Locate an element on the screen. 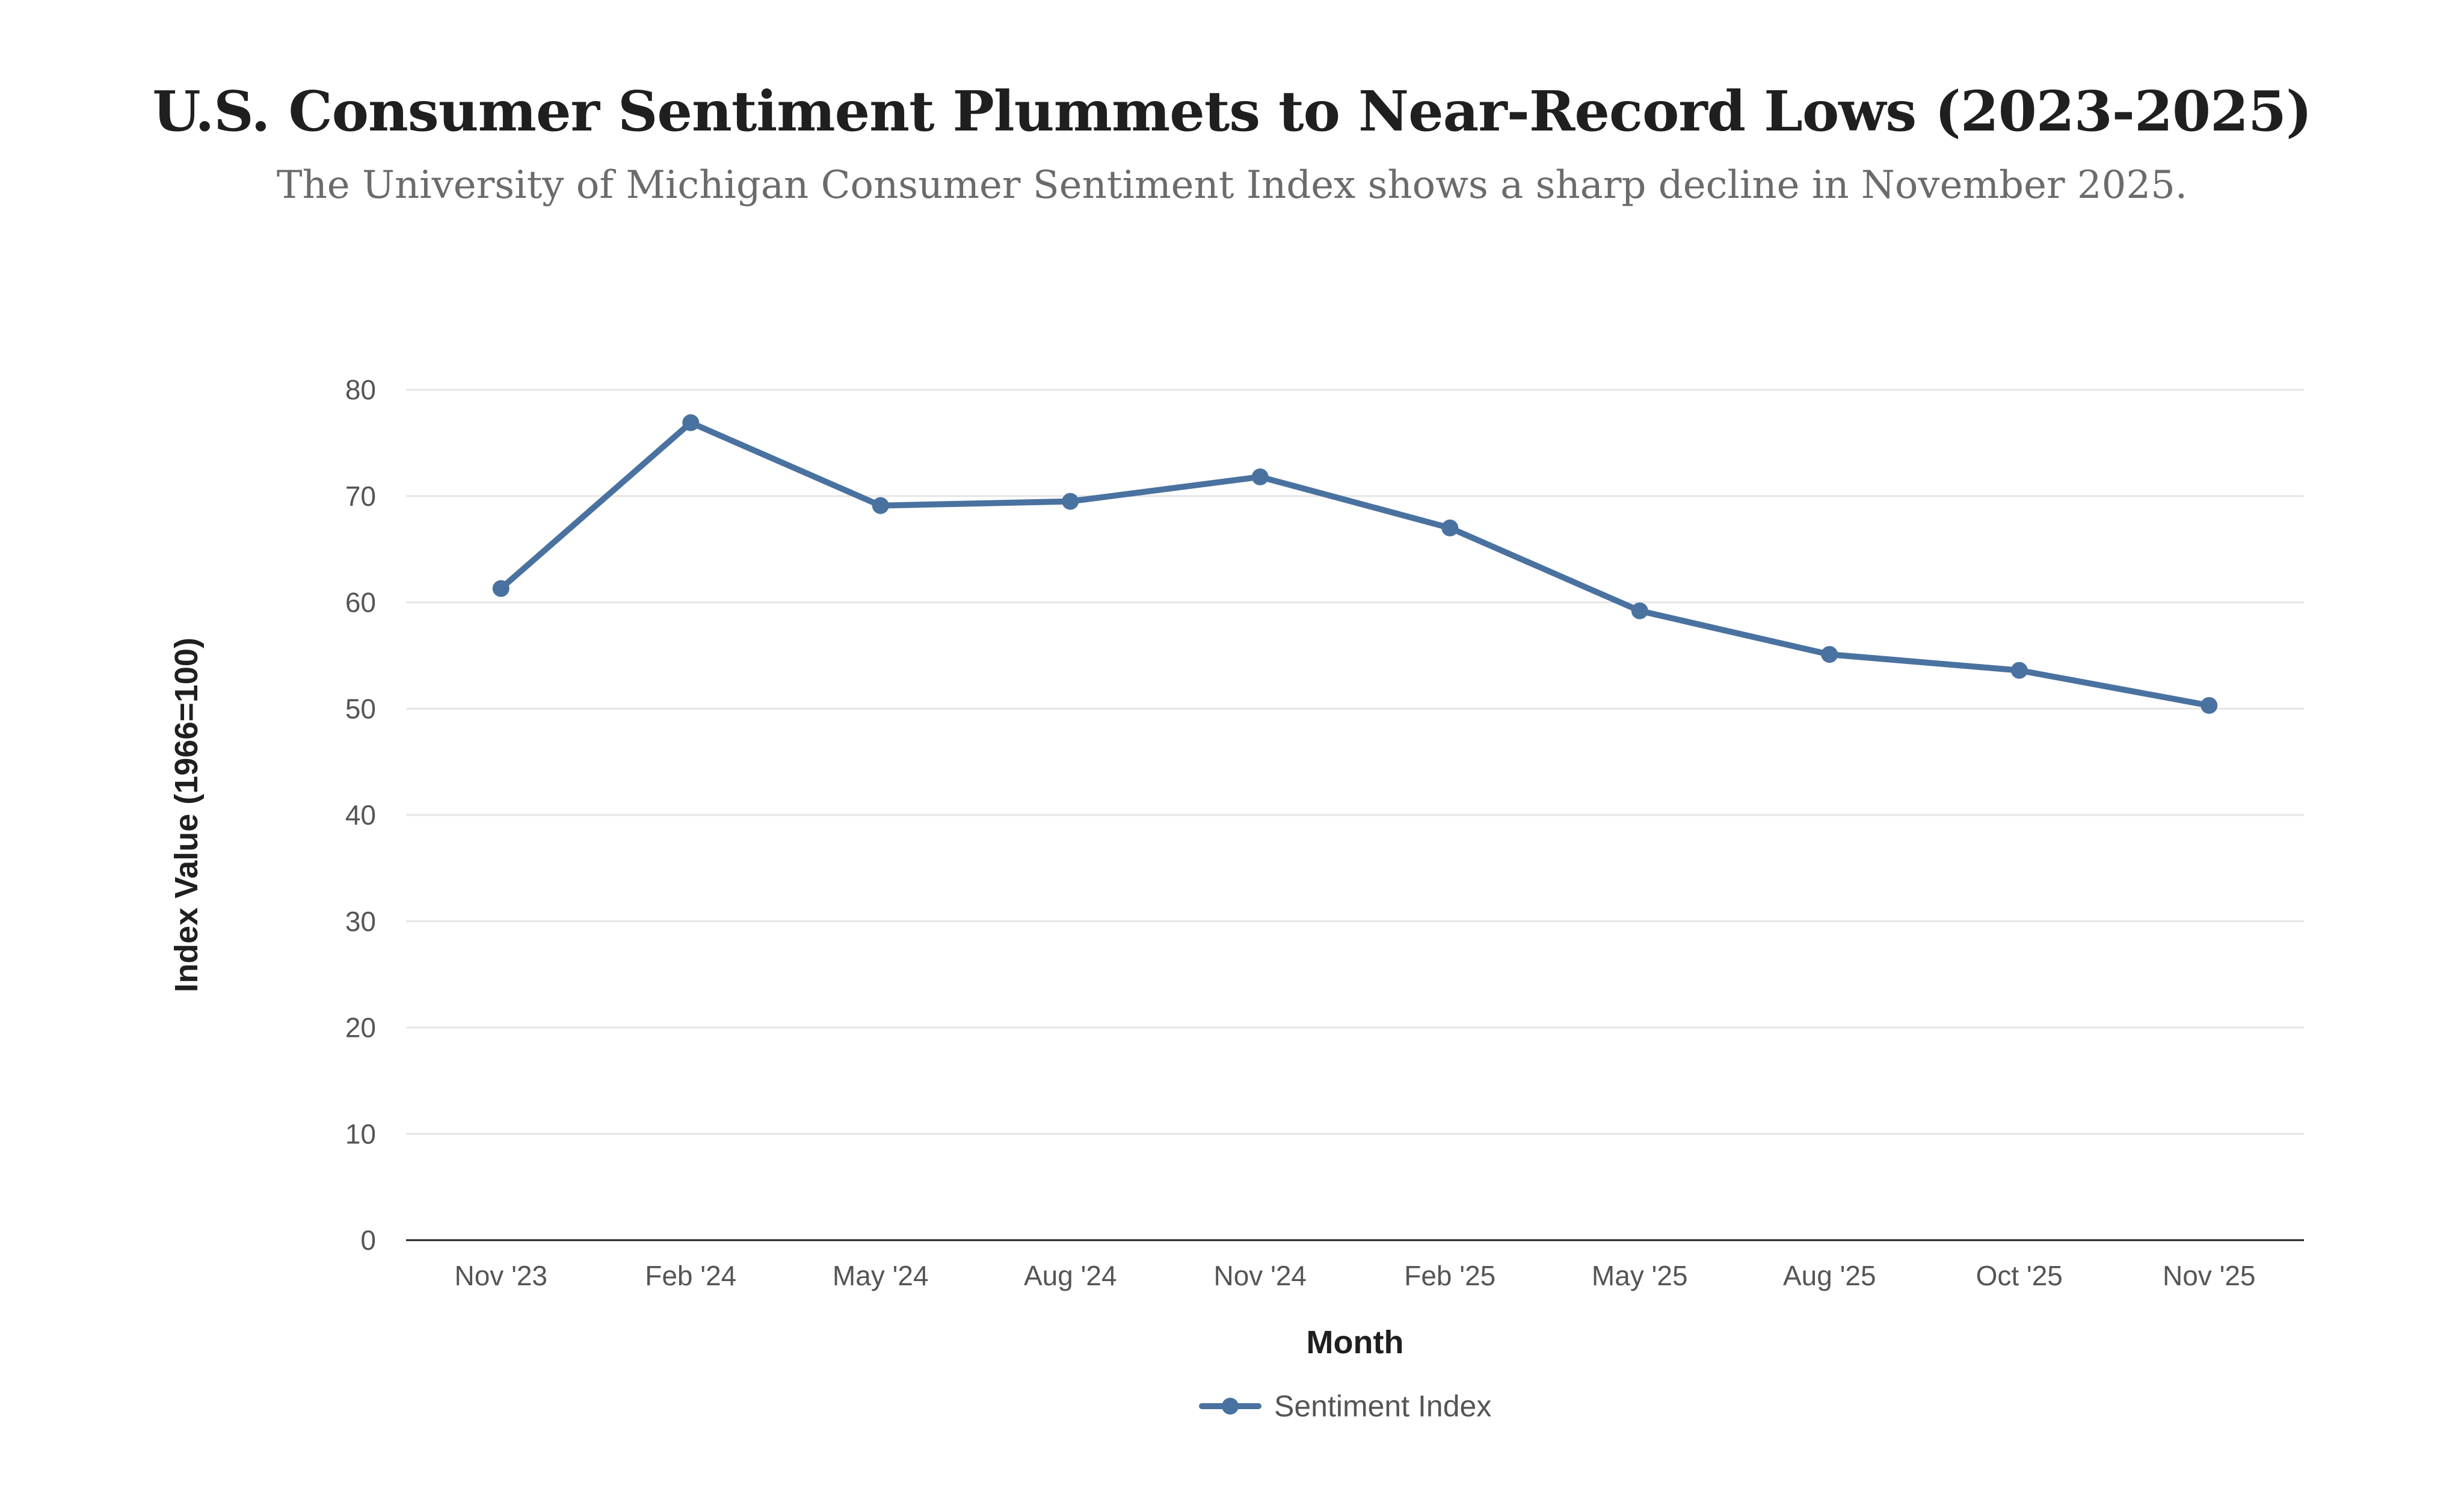 The image size is (2464, 1506). y-tick-label: 40 is located at coordinates (361, 815).